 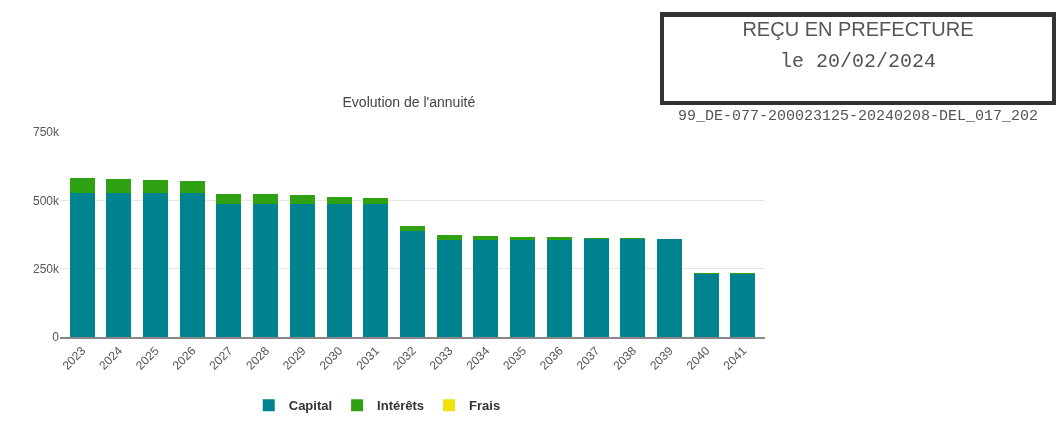 What do you see at coordinates (858, 116) in the screenshot?
I see `text: 99_DE-077-200023125-20240208-DEL_017_202` at bounding box center [858, 116].